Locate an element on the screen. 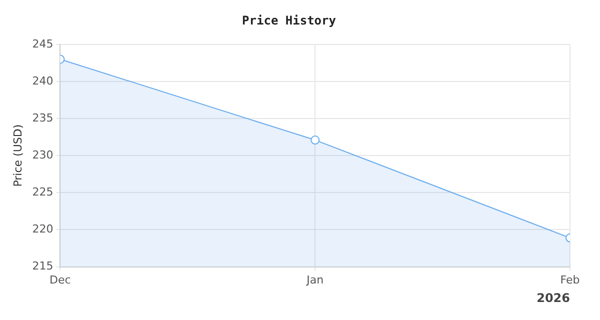 The height and width of the screenshot is (320, 600). x-tick-label: Dec is located at coordinates (60, 279).